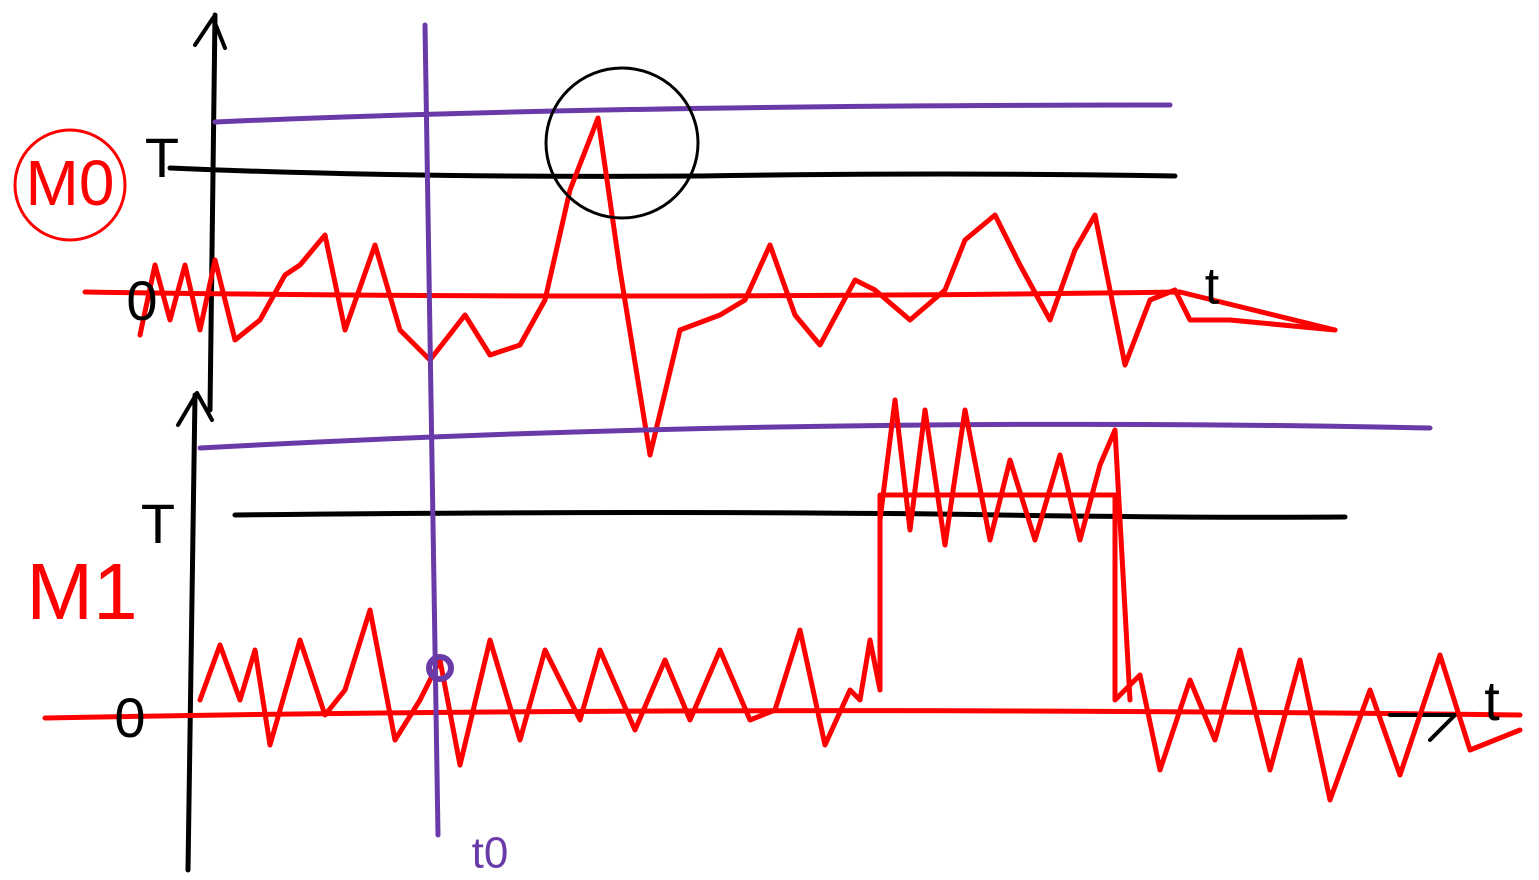 This screenshot has width=1539, height=880. What do you see at coordinates (1005, 550) in the screenshot?
I see `signal-m1-burst` at bounding box center [1005, 550].